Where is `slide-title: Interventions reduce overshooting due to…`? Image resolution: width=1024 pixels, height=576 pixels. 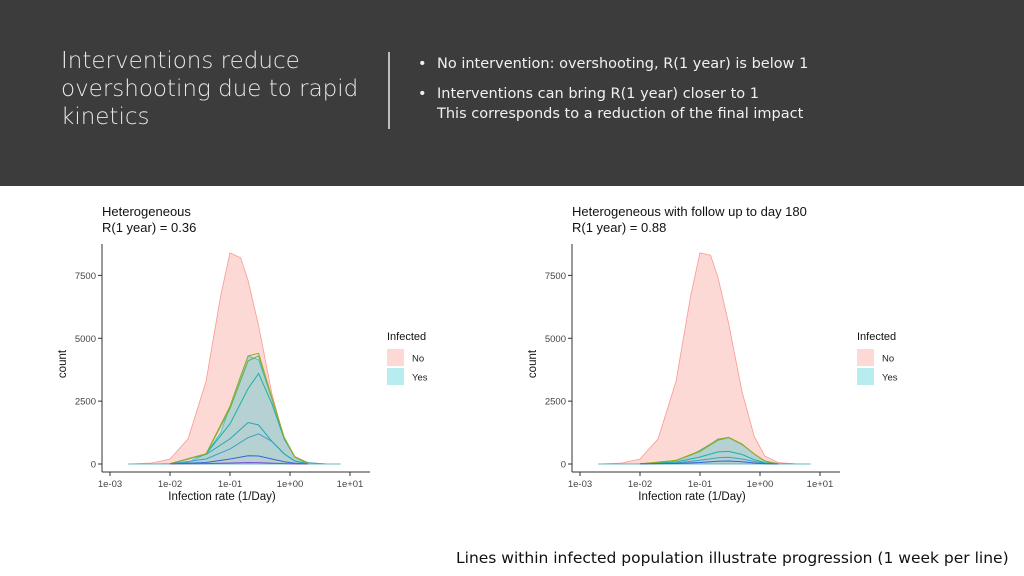 slide-title: Interventions reduce overshooting due to… is located at coordinates (210, 89).